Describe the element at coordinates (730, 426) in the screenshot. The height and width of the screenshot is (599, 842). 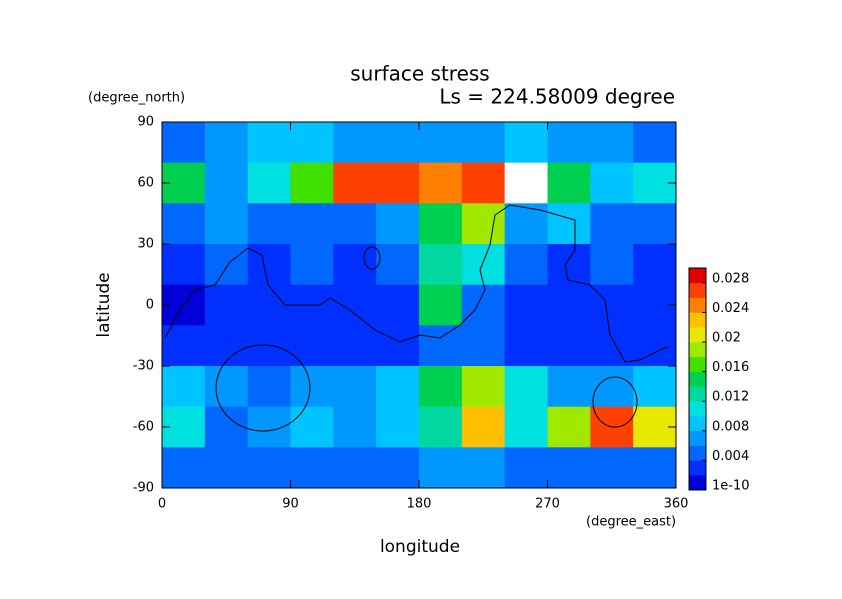
I see `colorbar-tick-label: 0.008` at that location.